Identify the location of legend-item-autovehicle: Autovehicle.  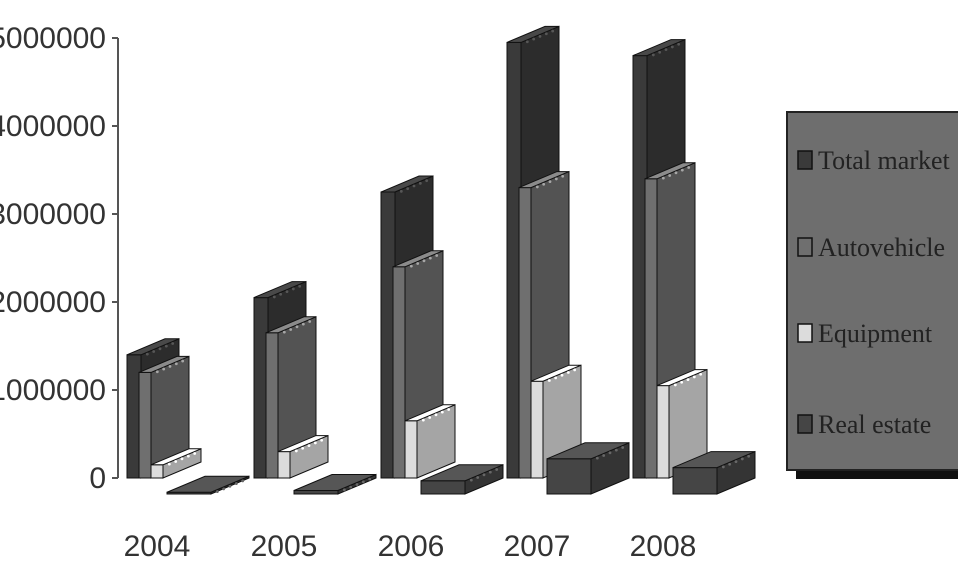
(871, 247).